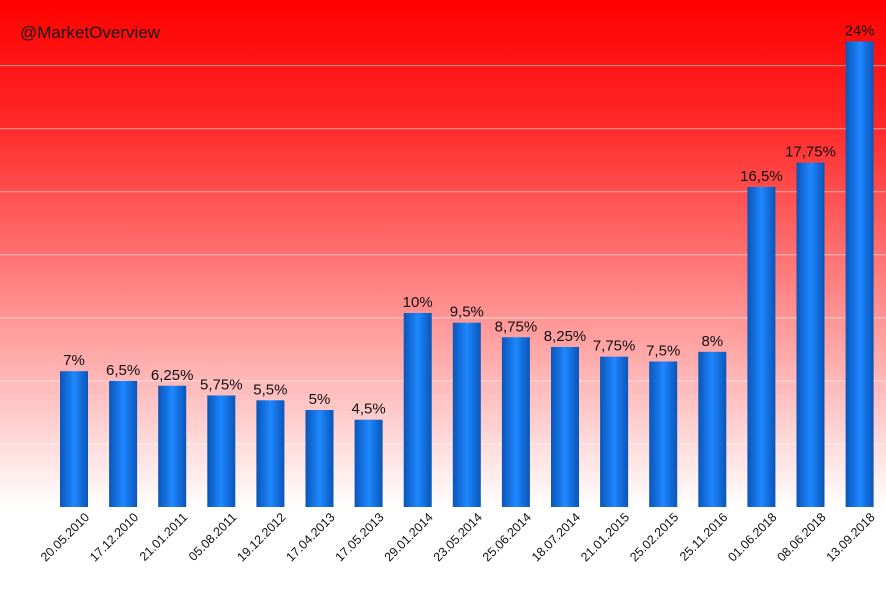 The image size is (886, 594). Describe the element at coordinates (704, 537) in the screenshot. I see `x-tick-label: 25.11.2016` at that location.